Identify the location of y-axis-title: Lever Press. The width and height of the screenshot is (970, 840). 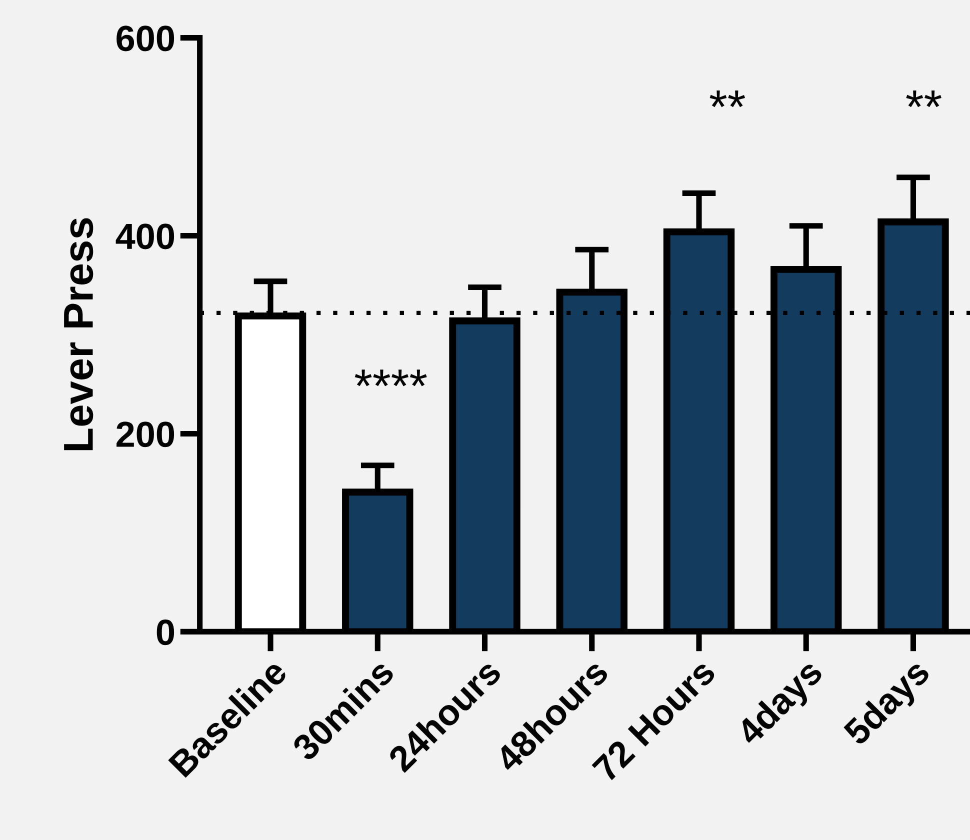
(79, 334).